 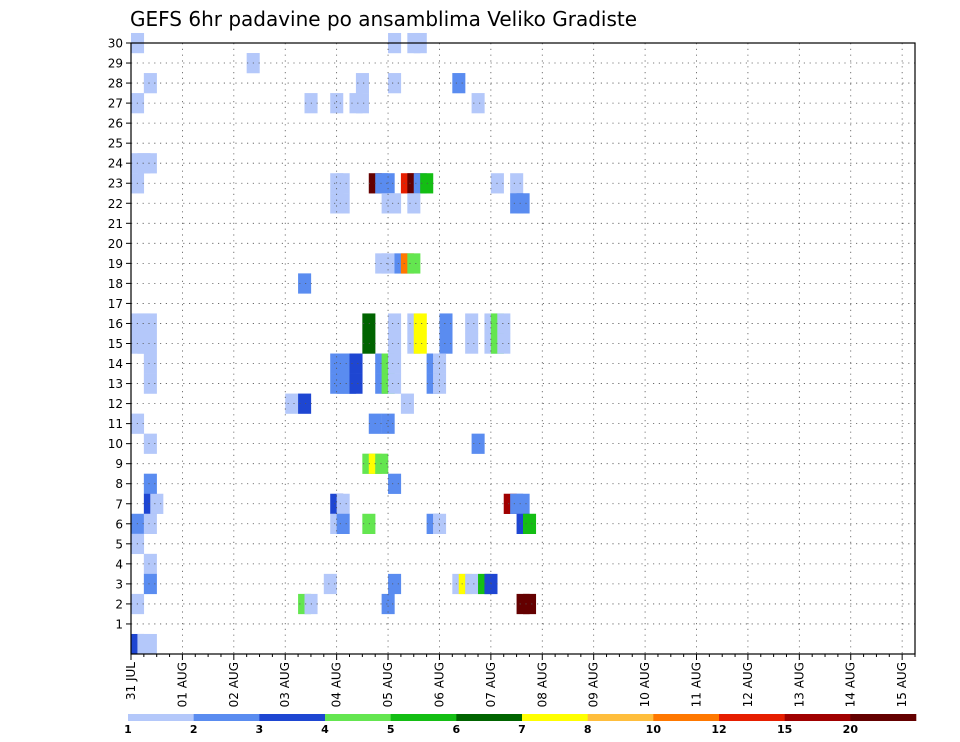 What do you see at coordinates (119, 484) in the screenshot?
I see `y-tick-label: 8` at bounding box center [119, 484].